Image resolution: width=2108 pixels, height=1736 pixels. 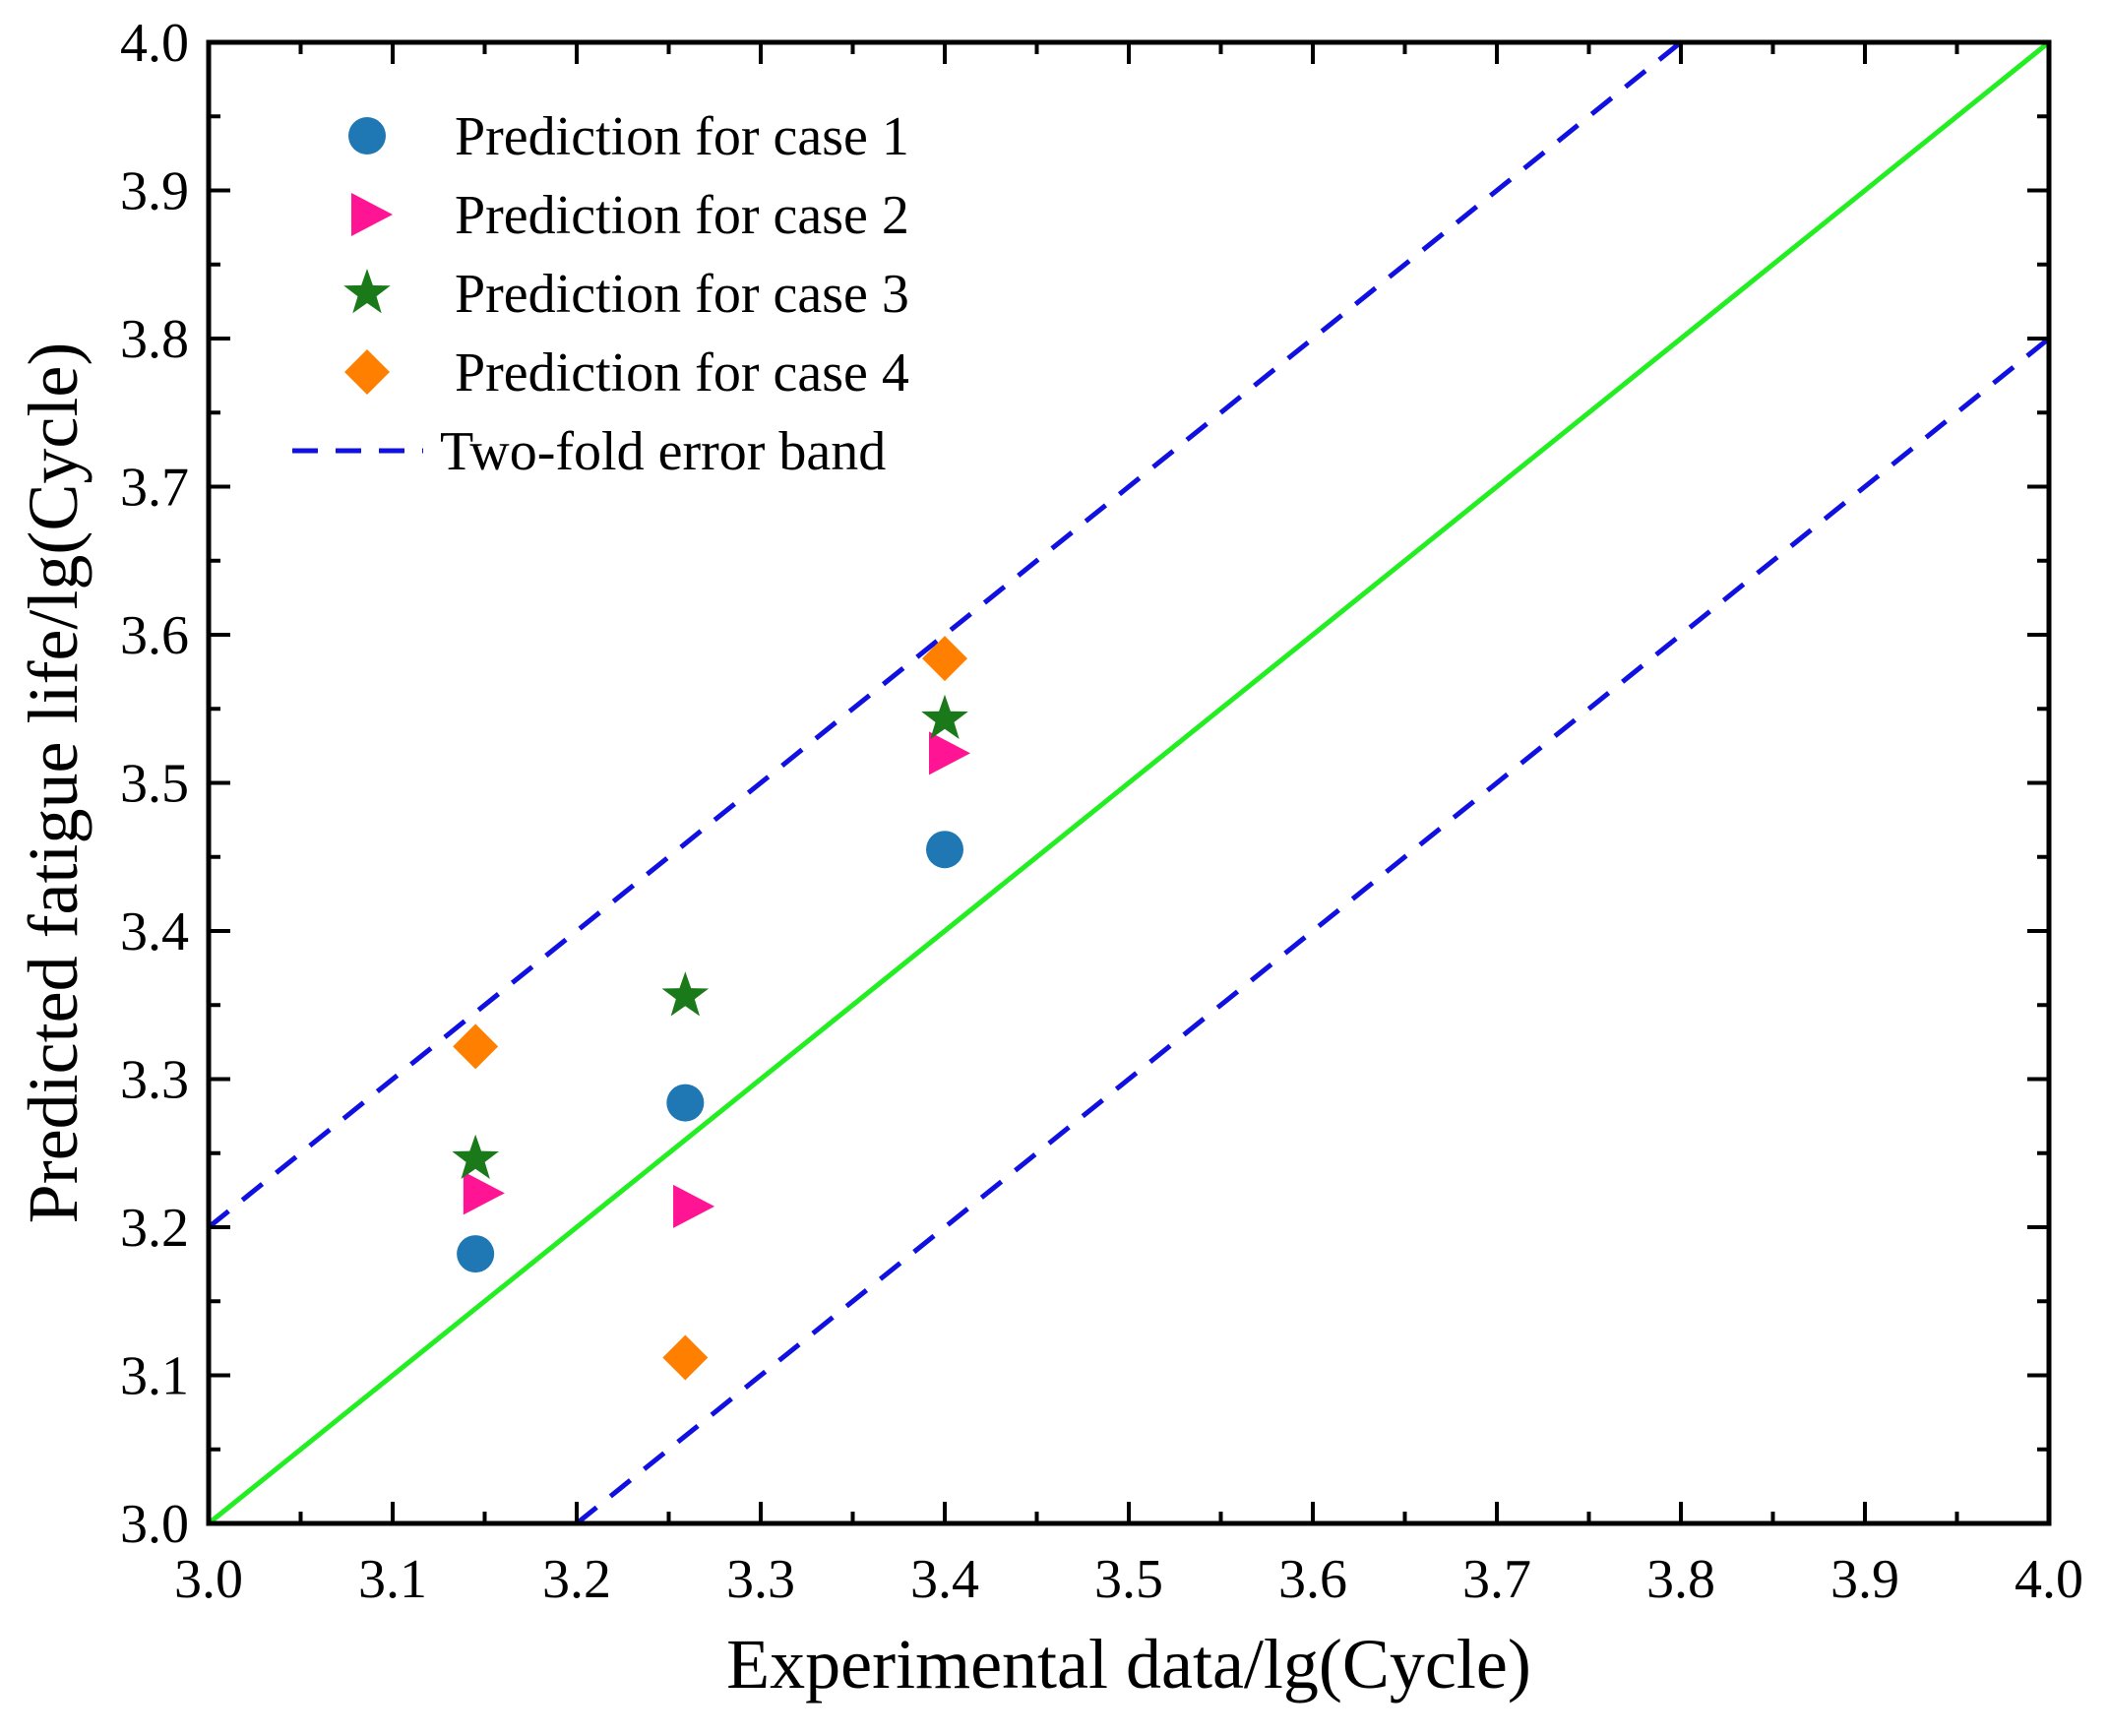 I want to click on x-tick-label: 3.3, so click(x=760, y=1579).